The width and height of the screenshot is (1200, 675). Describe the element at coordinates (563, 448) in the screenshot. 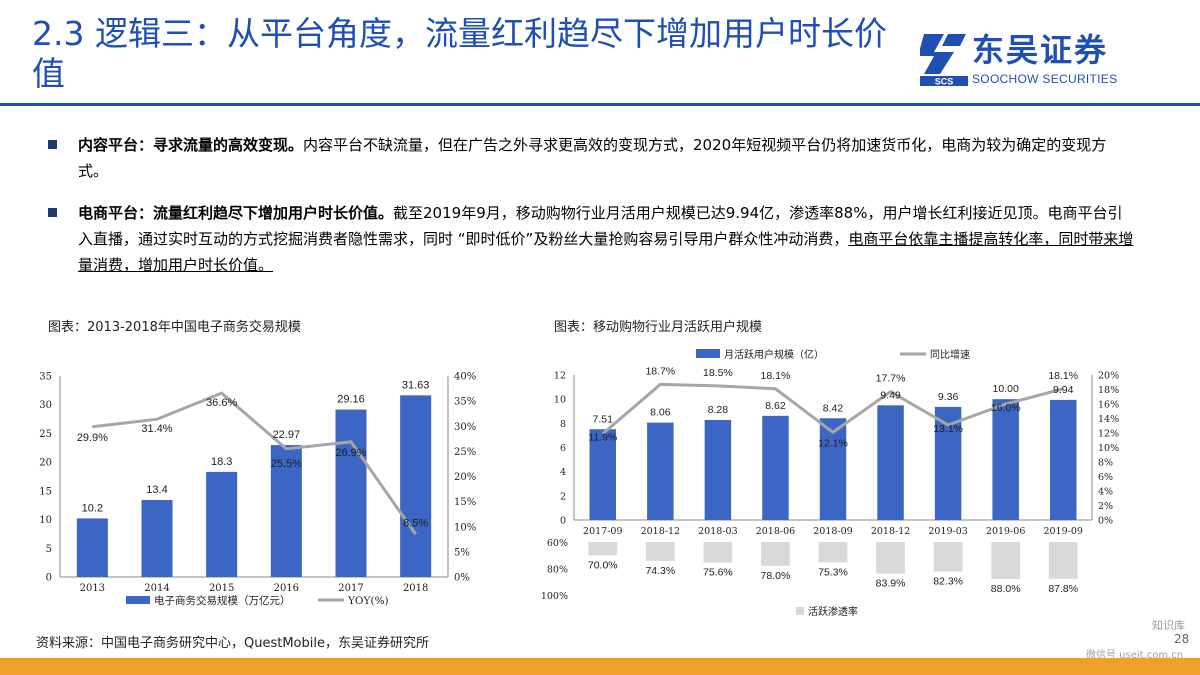

I see `y-tick-label: 6` at that location.